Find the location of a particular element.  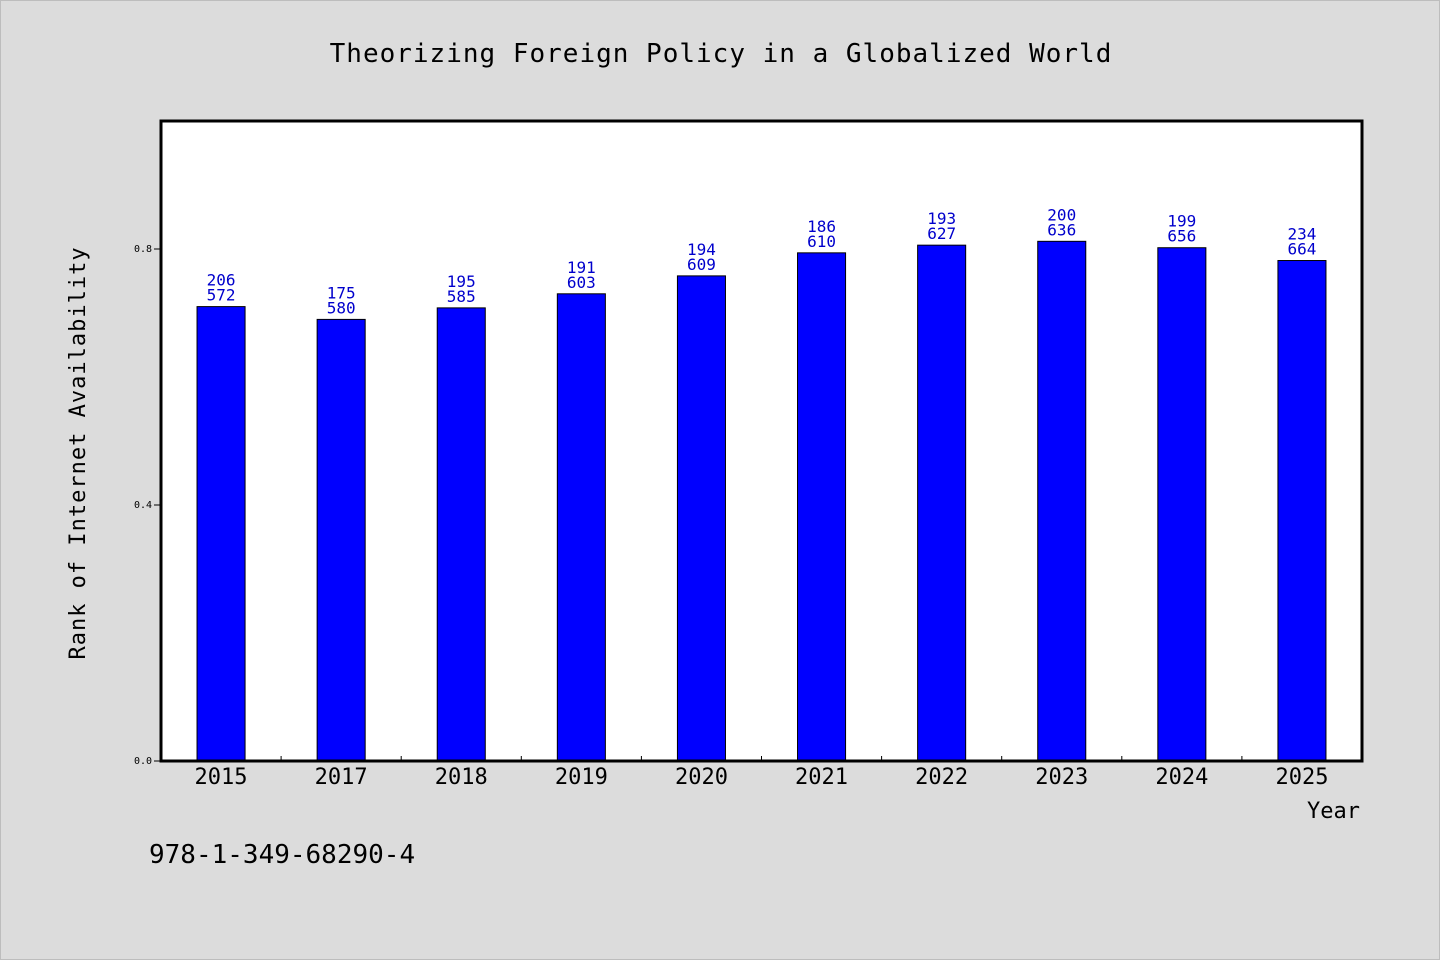

isbn-text: 978-1-349-68290-4 is located at coordinates (282, 855).